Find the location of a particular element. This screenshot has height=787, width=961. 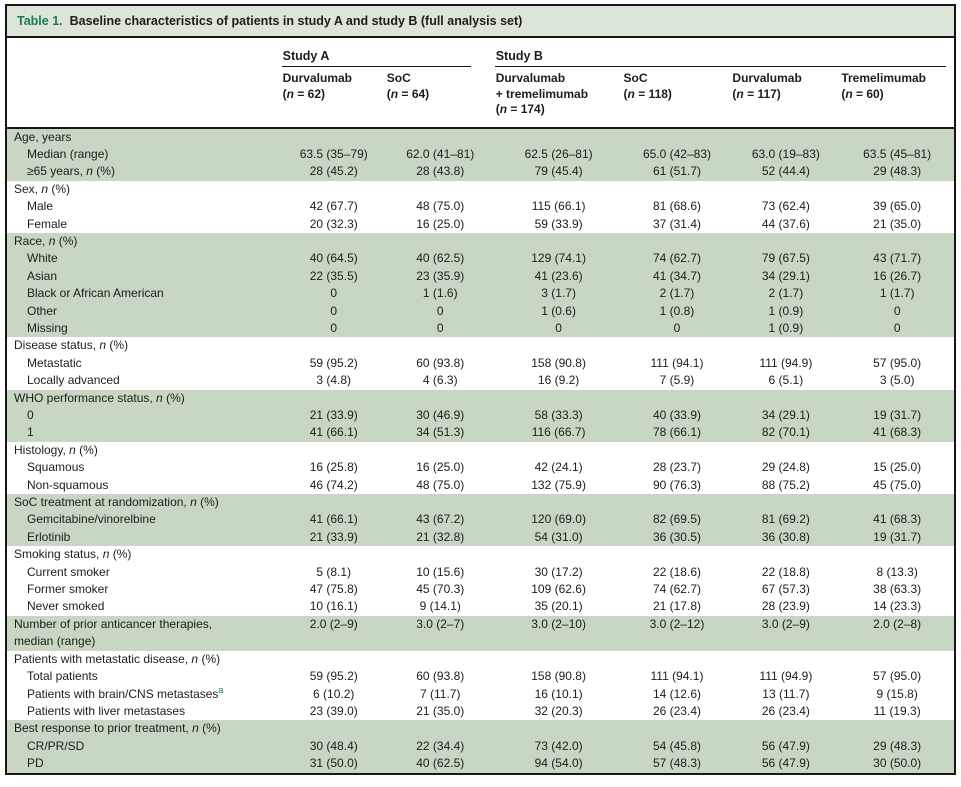

value-cell: 3 (4.8) is located at coordinates (334, 380).